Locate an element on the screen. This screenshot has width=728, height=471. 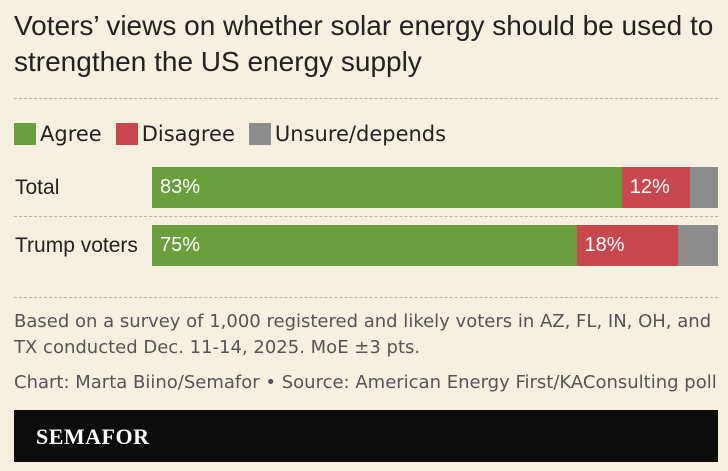
legend-item-unsure: Unsure/depends is located at coordinates (347, 134).